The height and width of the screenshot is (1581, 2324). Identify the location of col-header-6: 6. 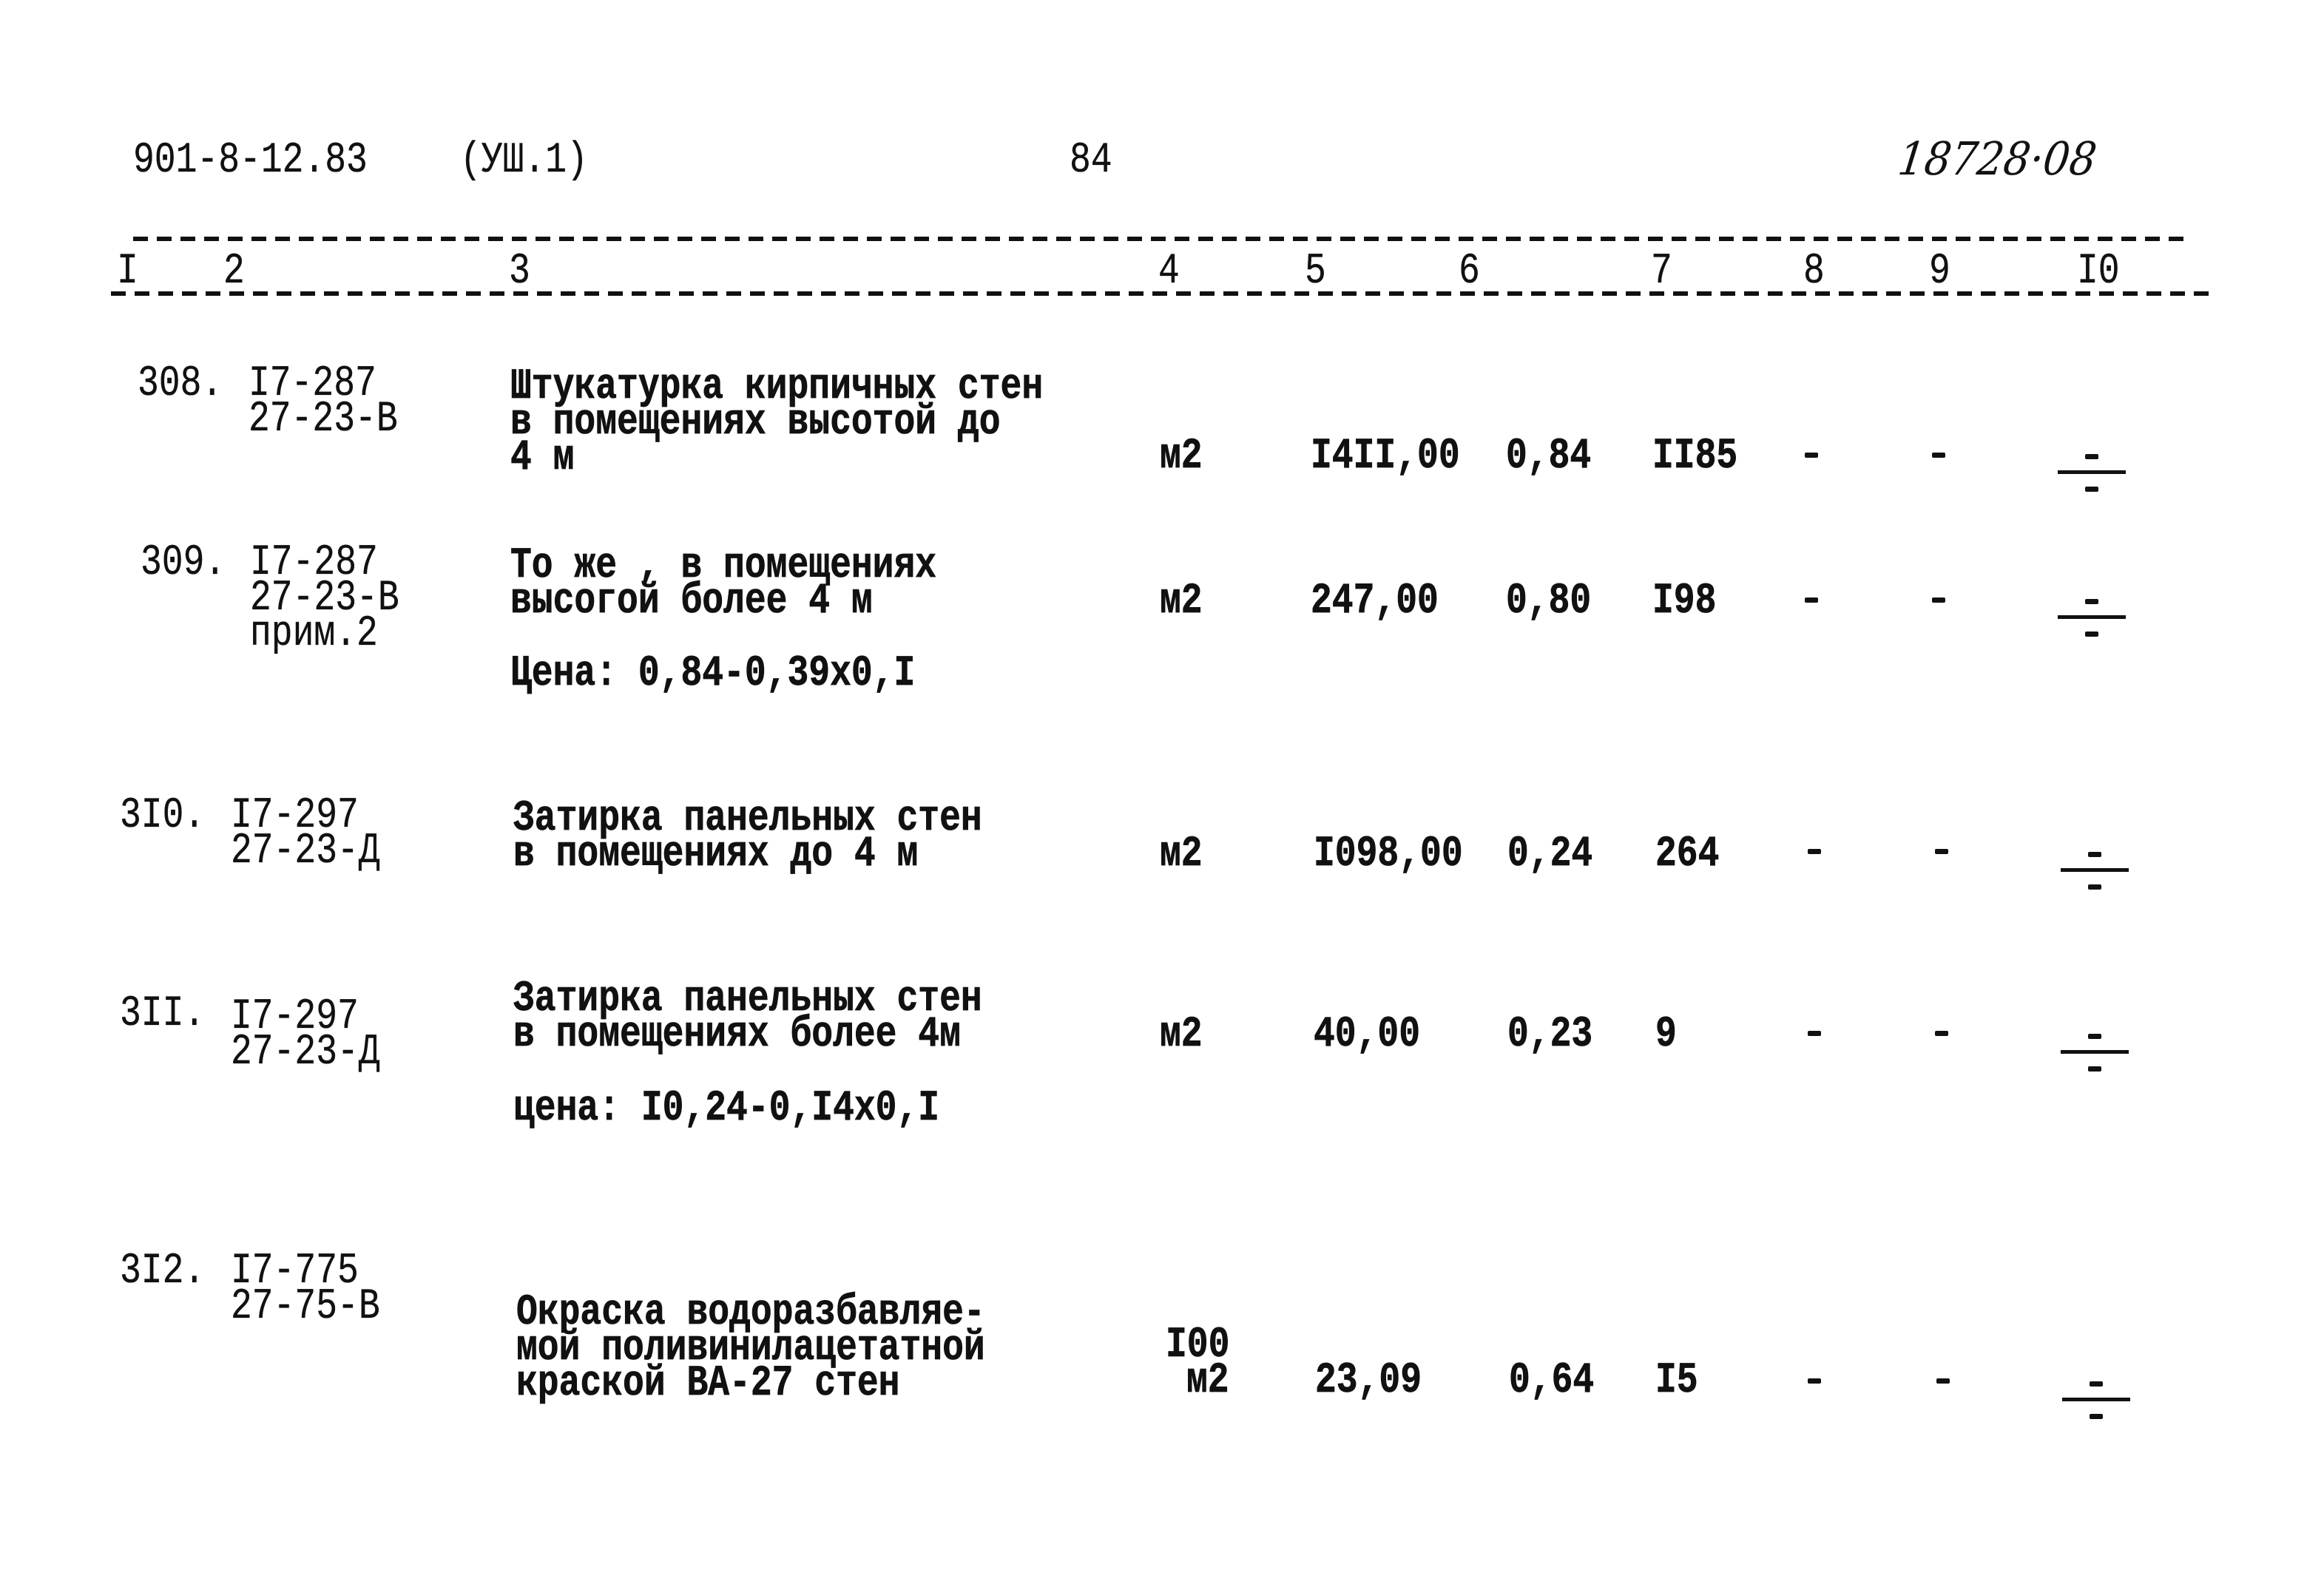
(1469, 272).